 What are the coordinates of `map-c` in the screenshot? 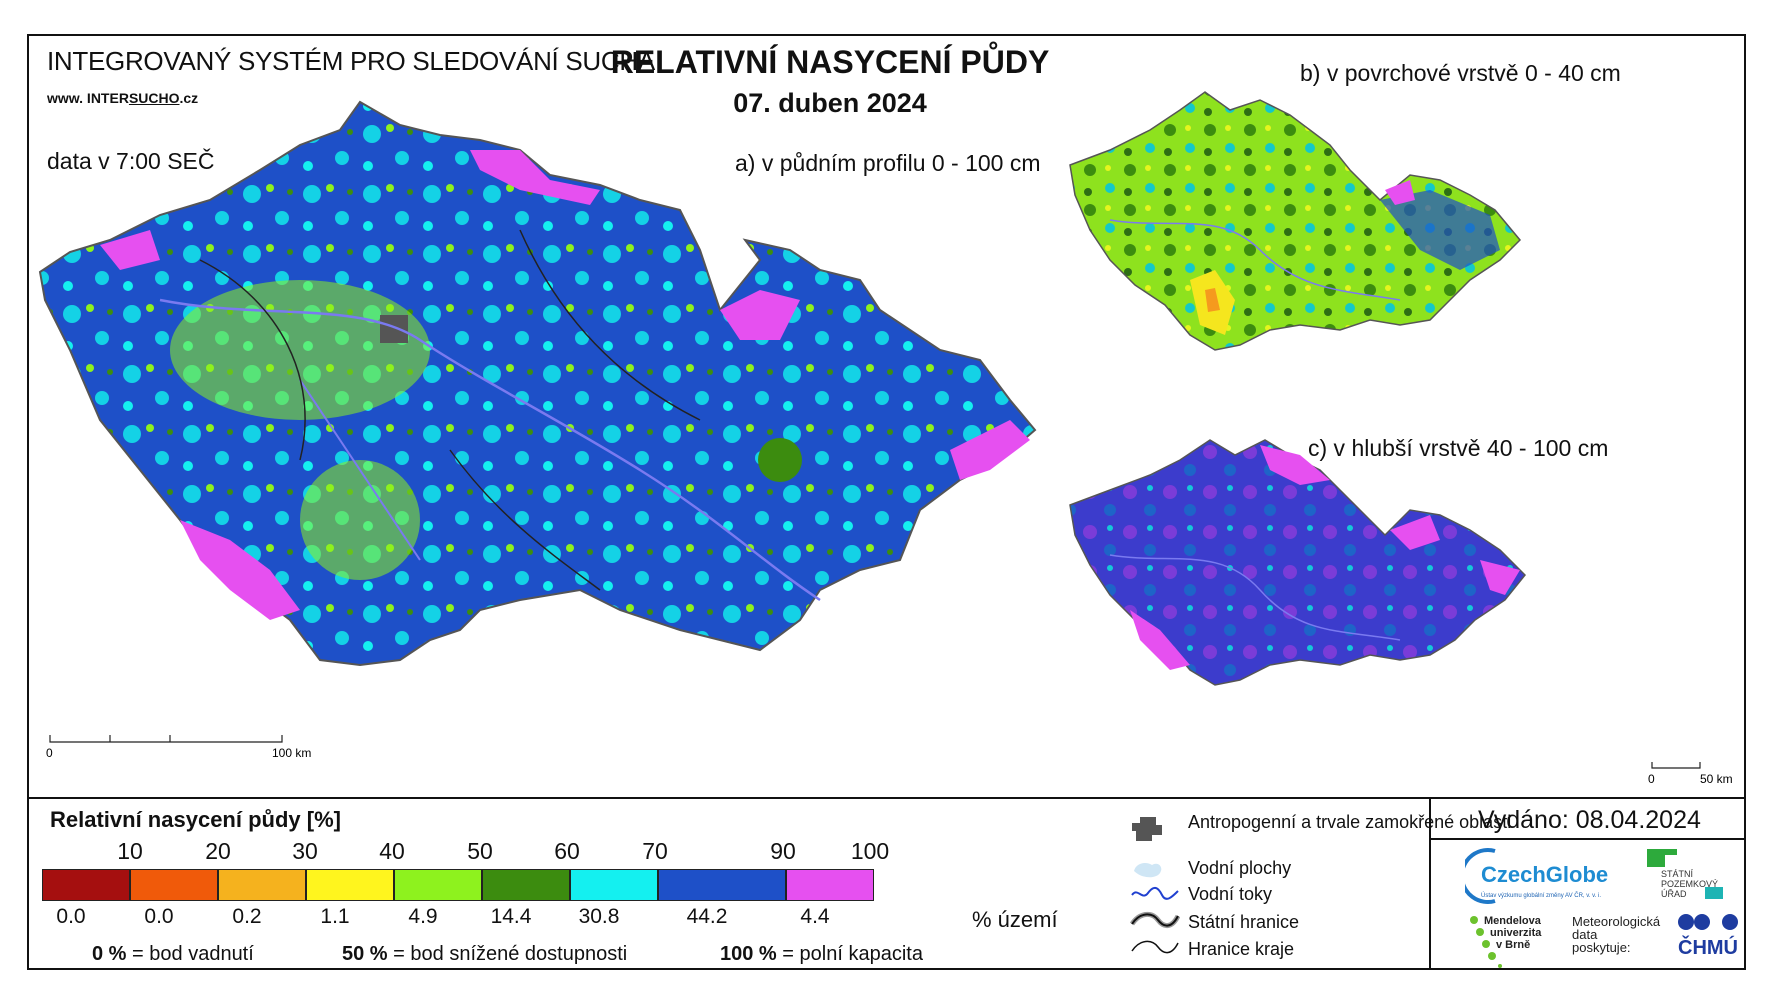 It's located at (1298, 562).